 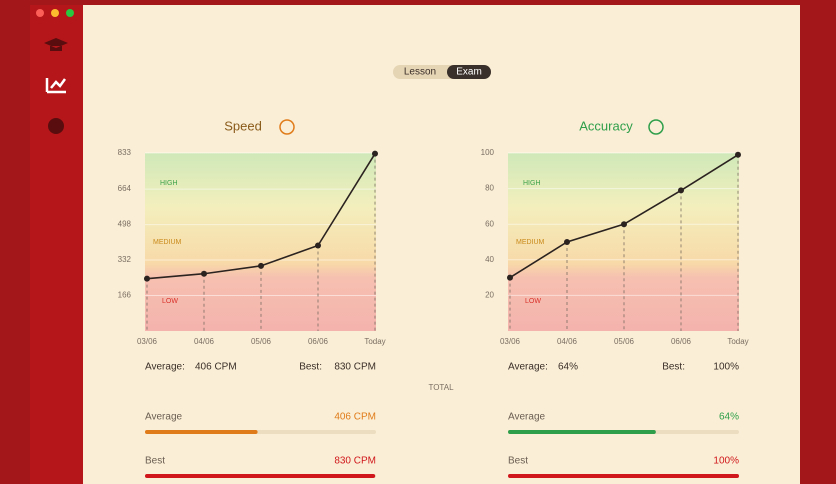 I want to click on summary-value: 406 CPM, so click(x=216, y=367).